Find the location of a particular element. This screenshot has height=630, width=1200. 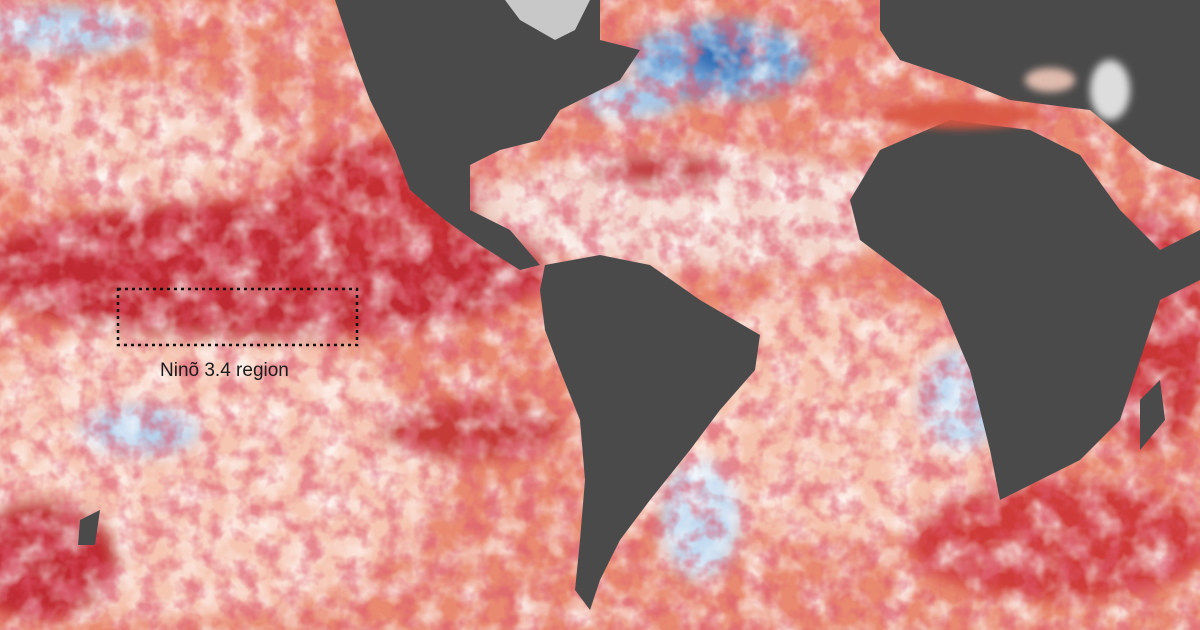

inland-seas is located at coordinates (1005, 94).